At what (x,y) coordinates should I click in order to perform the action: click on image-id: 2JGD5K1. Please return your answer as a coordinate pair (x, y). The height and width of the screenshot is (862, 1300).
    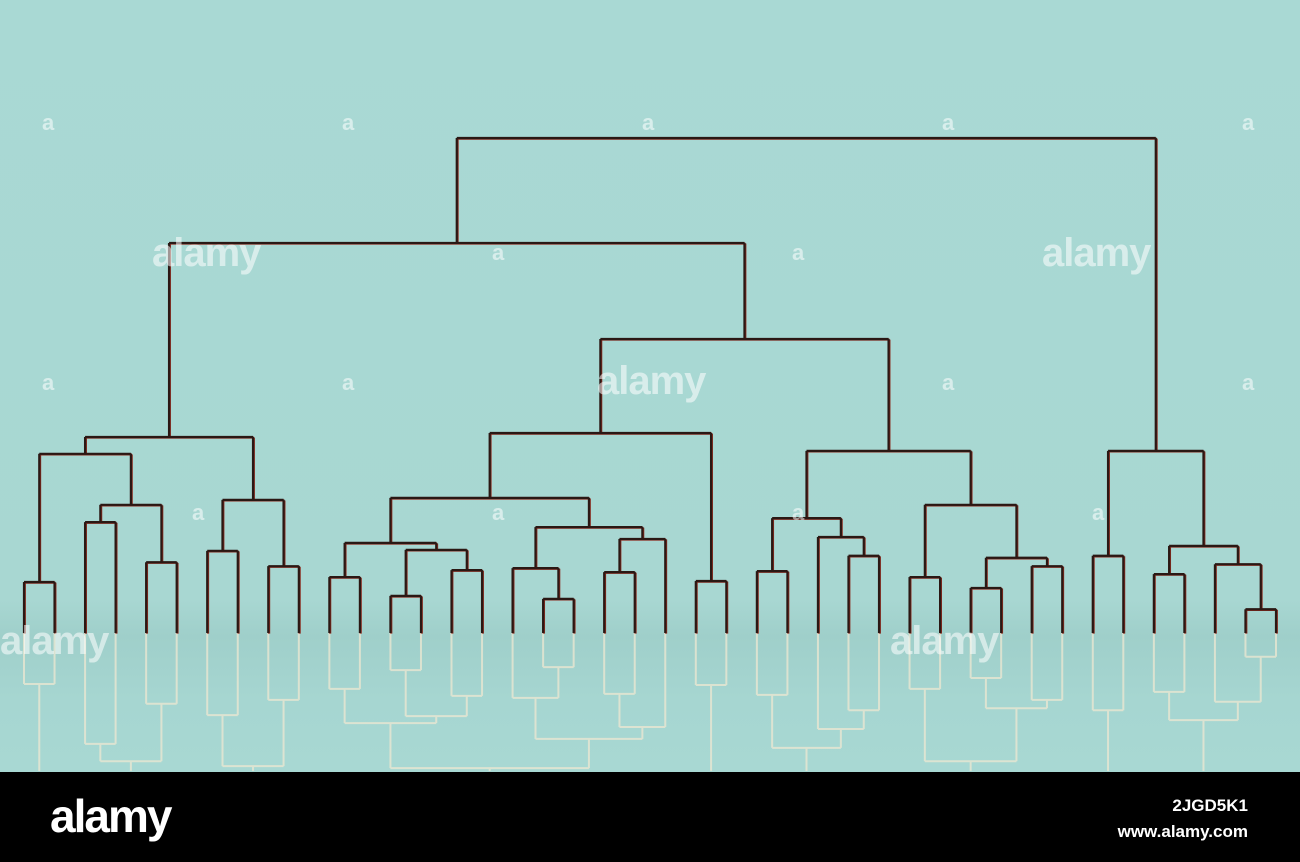
    Looking at the image, I should click on (1210, 805).